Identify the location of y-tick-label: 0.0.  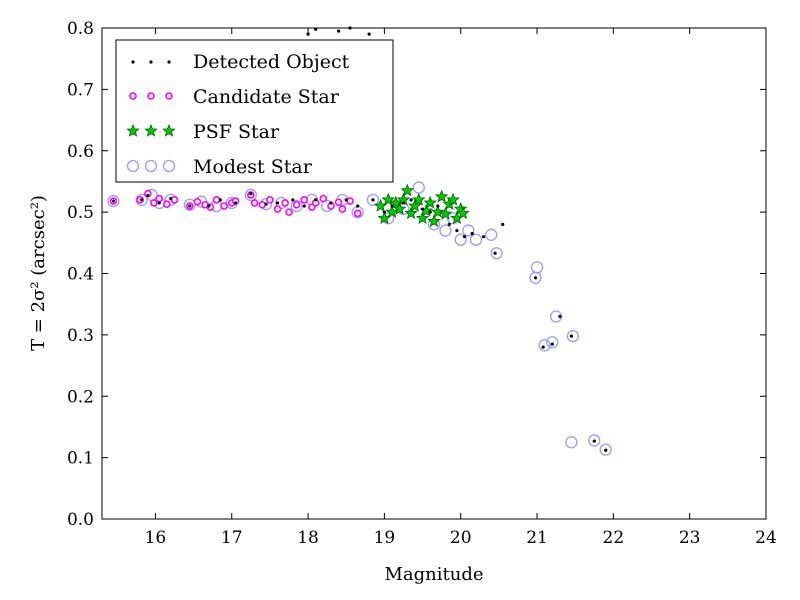
(80, 520).